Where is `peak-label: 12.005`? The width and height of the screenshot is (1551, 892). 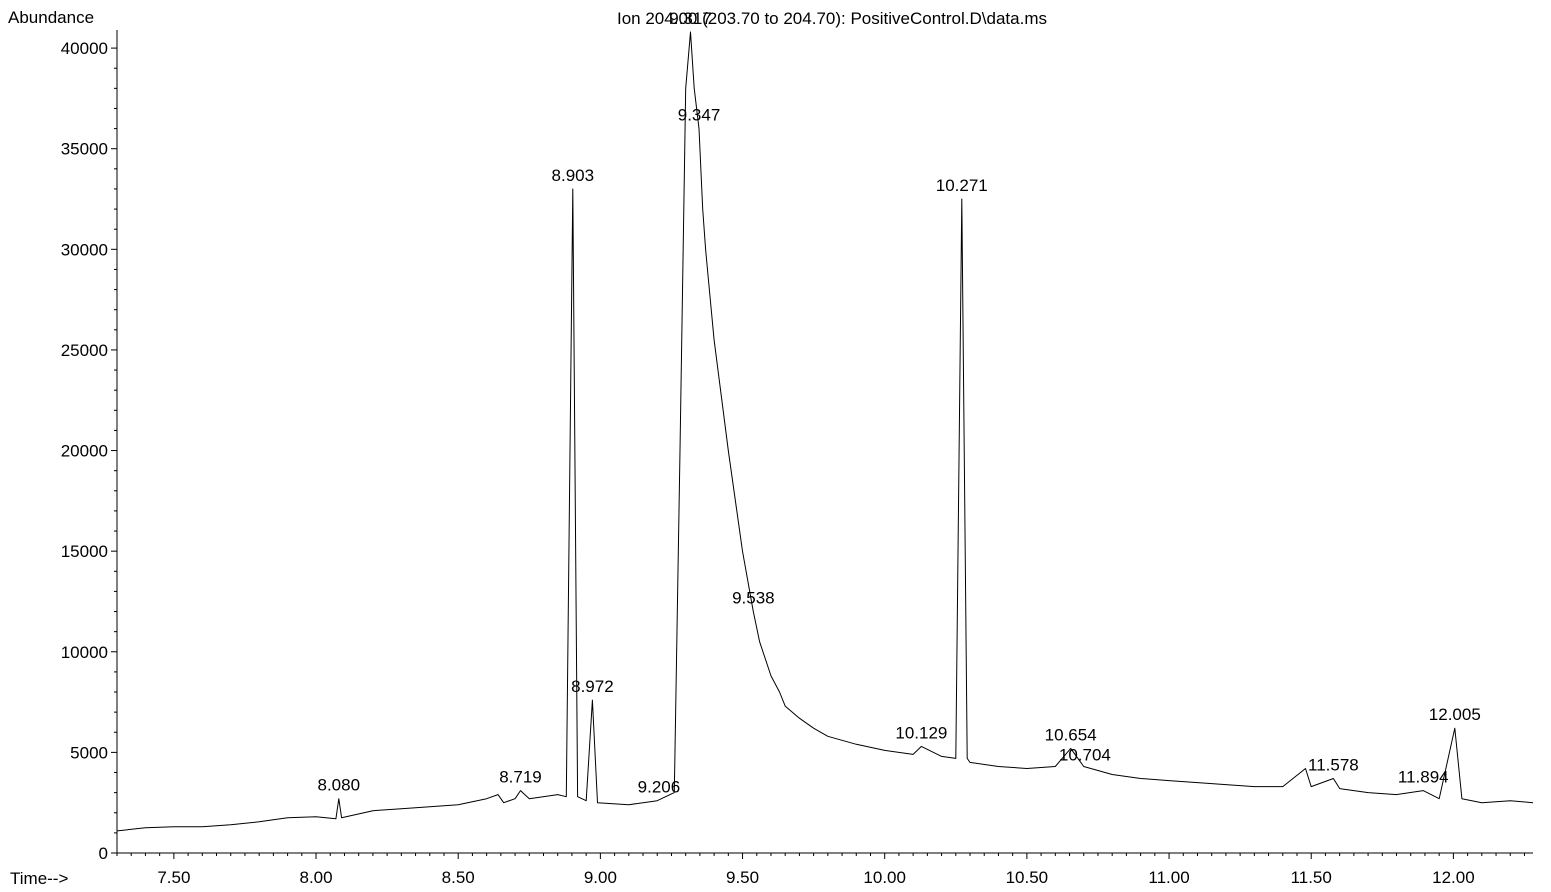
peak-label: 12.005 is located at coordinates (1455, 714).